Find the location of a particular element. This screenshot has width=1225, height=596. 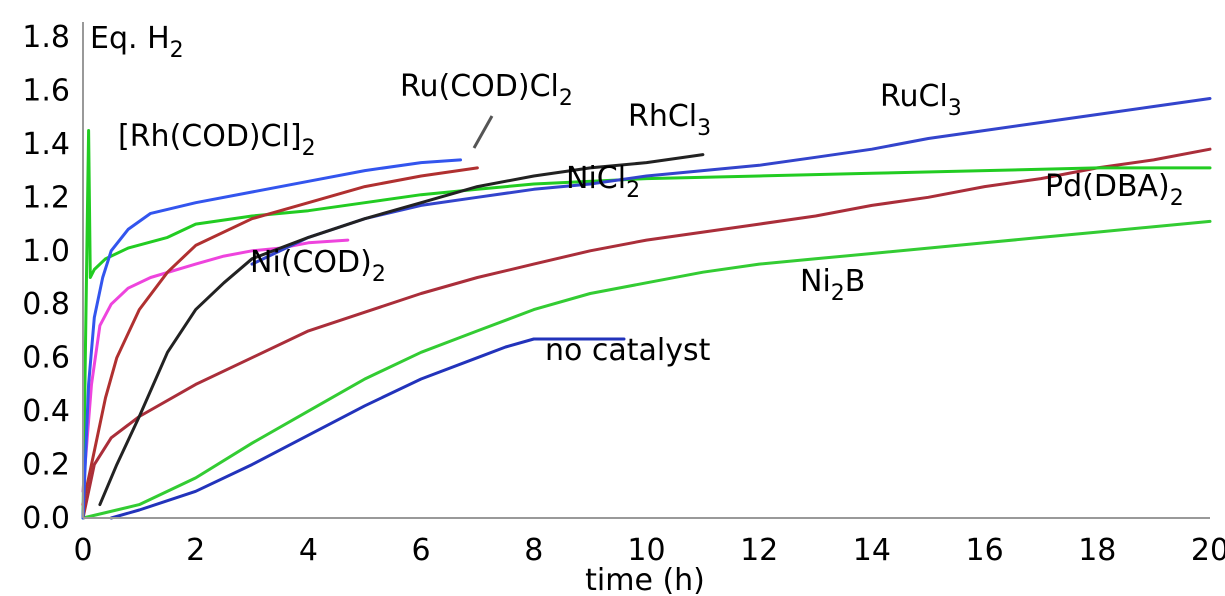

y-axis-label-subscript: 2 is located at coordinates (177, 50).